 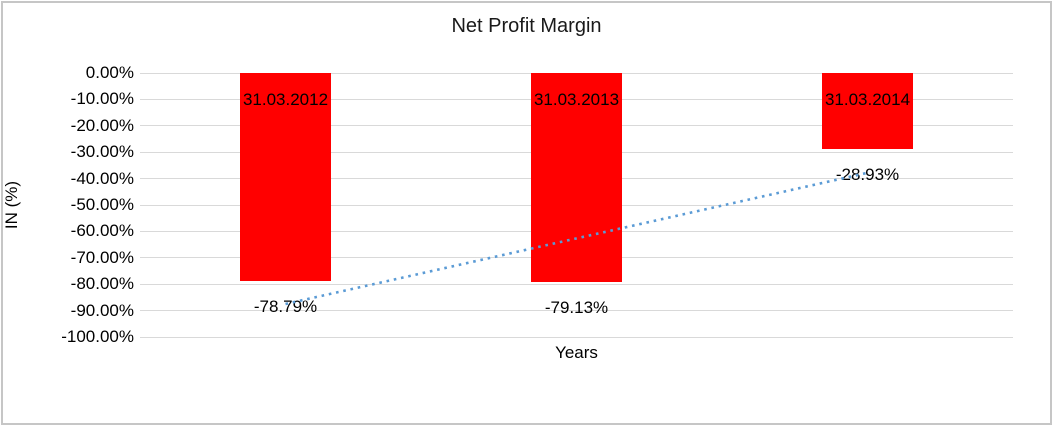 What do you see at coordinates (576, 352) in the screenshot?
I see `x-axis-title: Years` at bounding box center [576, 352].